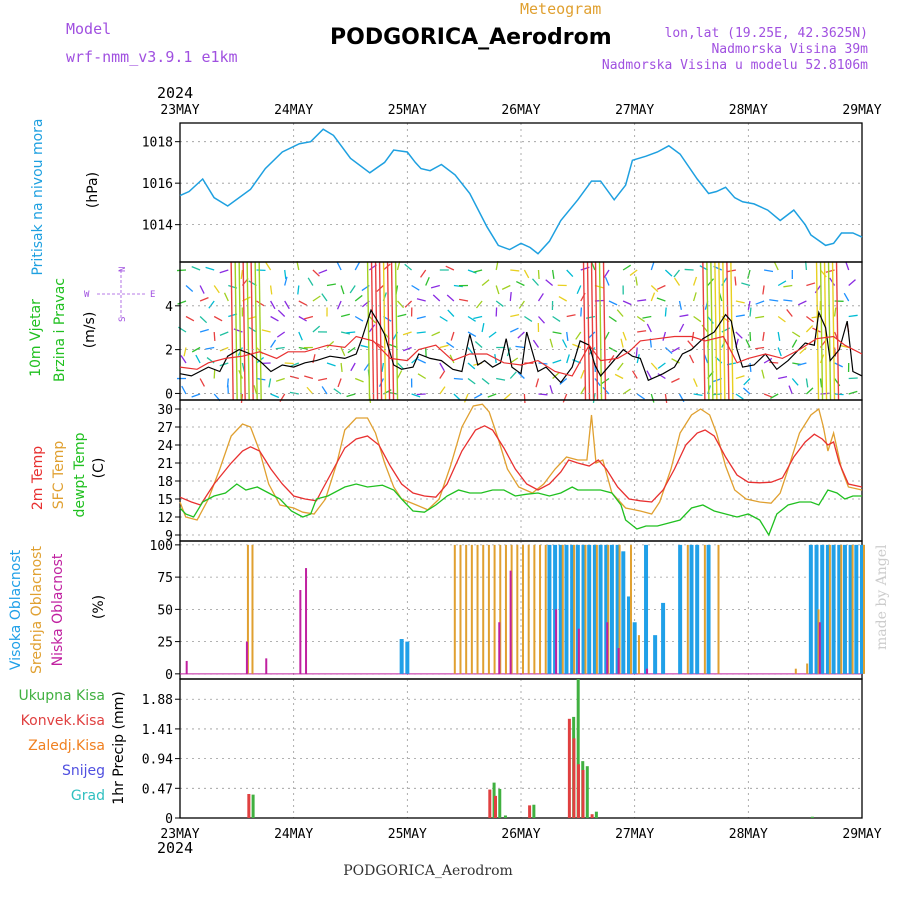 This screenshot has height=900, width=900. I want to click on y-tick-label: 21, so click(165, 464).